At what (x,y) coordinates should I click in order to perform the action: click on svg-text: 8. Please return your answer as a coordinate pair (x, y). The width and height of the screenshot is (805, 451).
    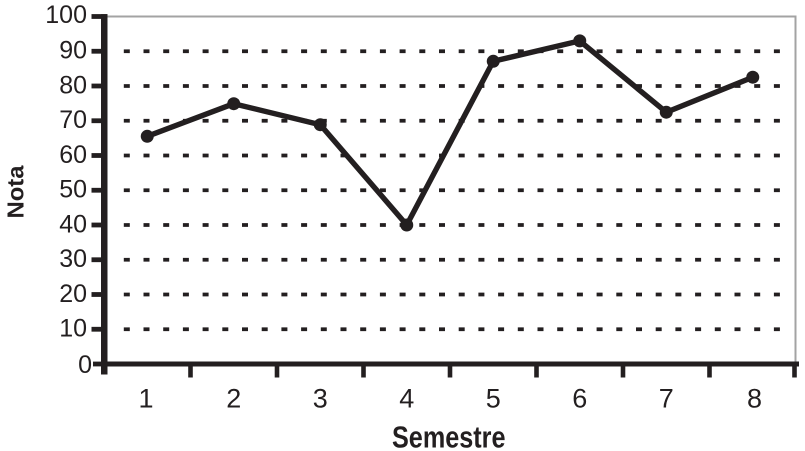
    Looking at the image, I should click on (754, 399).